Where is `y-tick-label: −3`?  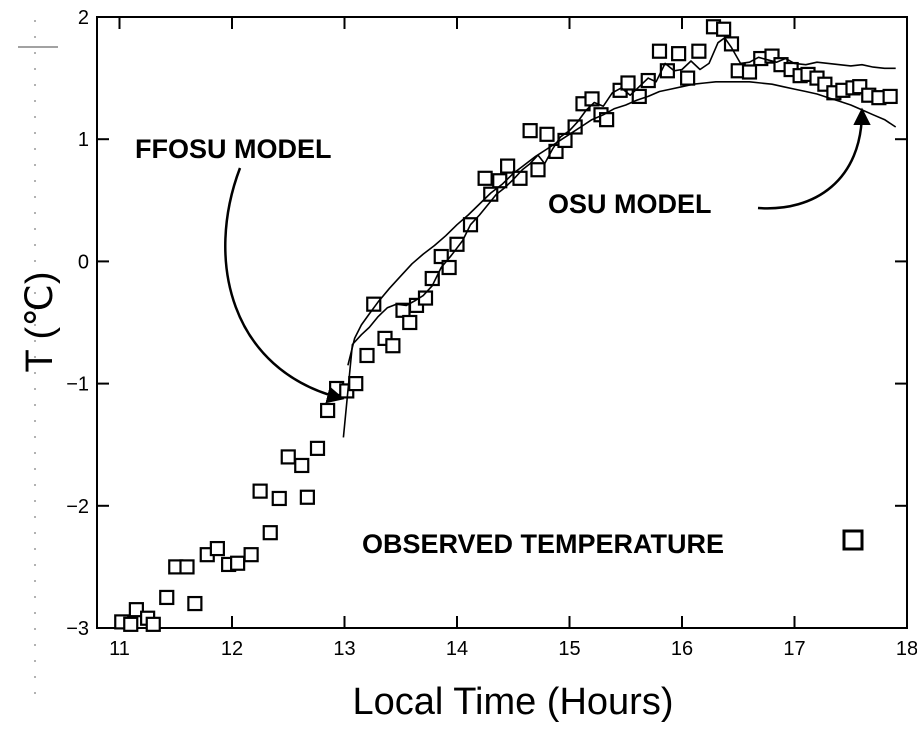 y-tick-label: −3 is located at coordinates (77, 629).